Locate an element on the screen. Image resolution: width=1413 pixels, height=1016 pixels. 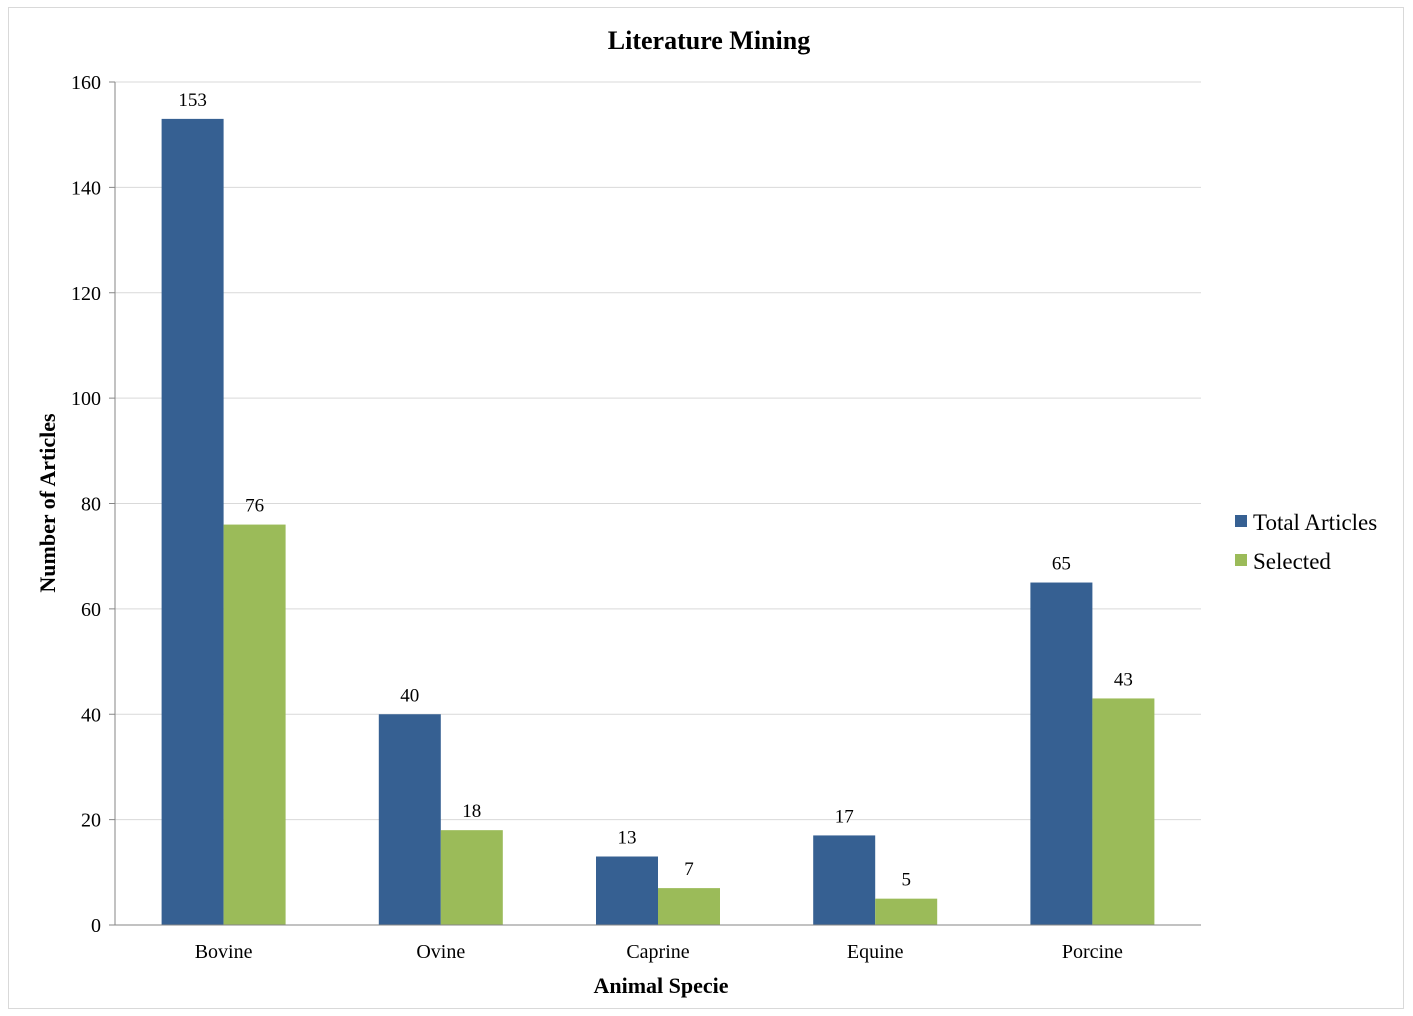
y-tick-label: 60 is located at coordinates (91, 610).